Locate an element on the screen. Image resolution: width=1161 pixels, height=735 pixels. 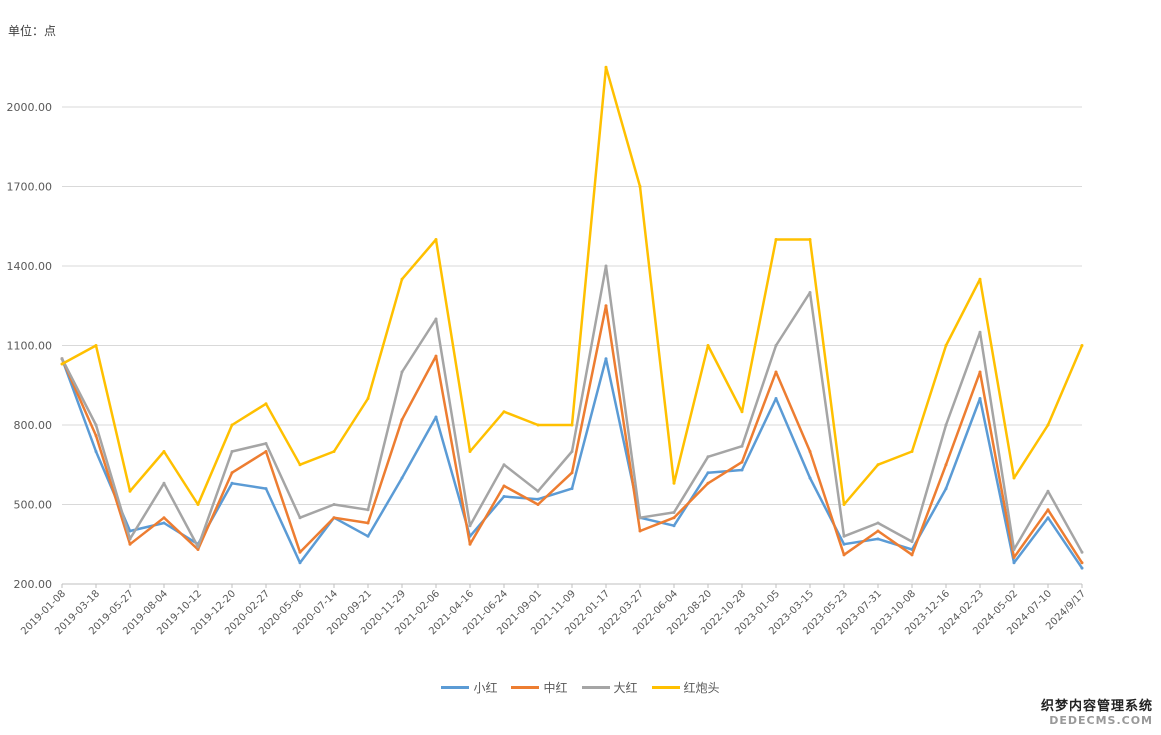
watermark-en: DEDECMS.COM is located at coordinates (1101, 720).